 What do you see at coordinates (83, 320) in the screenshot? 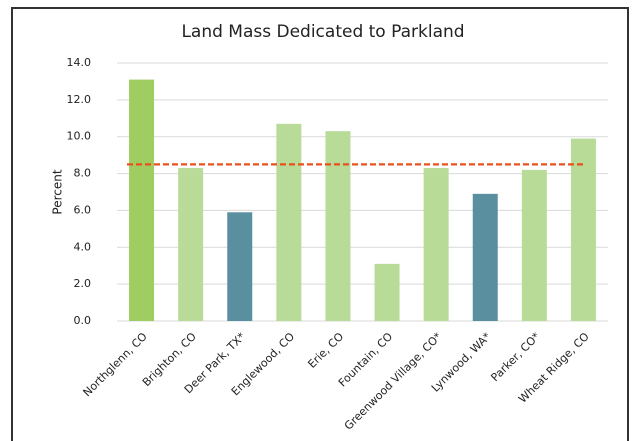
I see `y-tick-label: 0.0` at bounding box center [83, 320].